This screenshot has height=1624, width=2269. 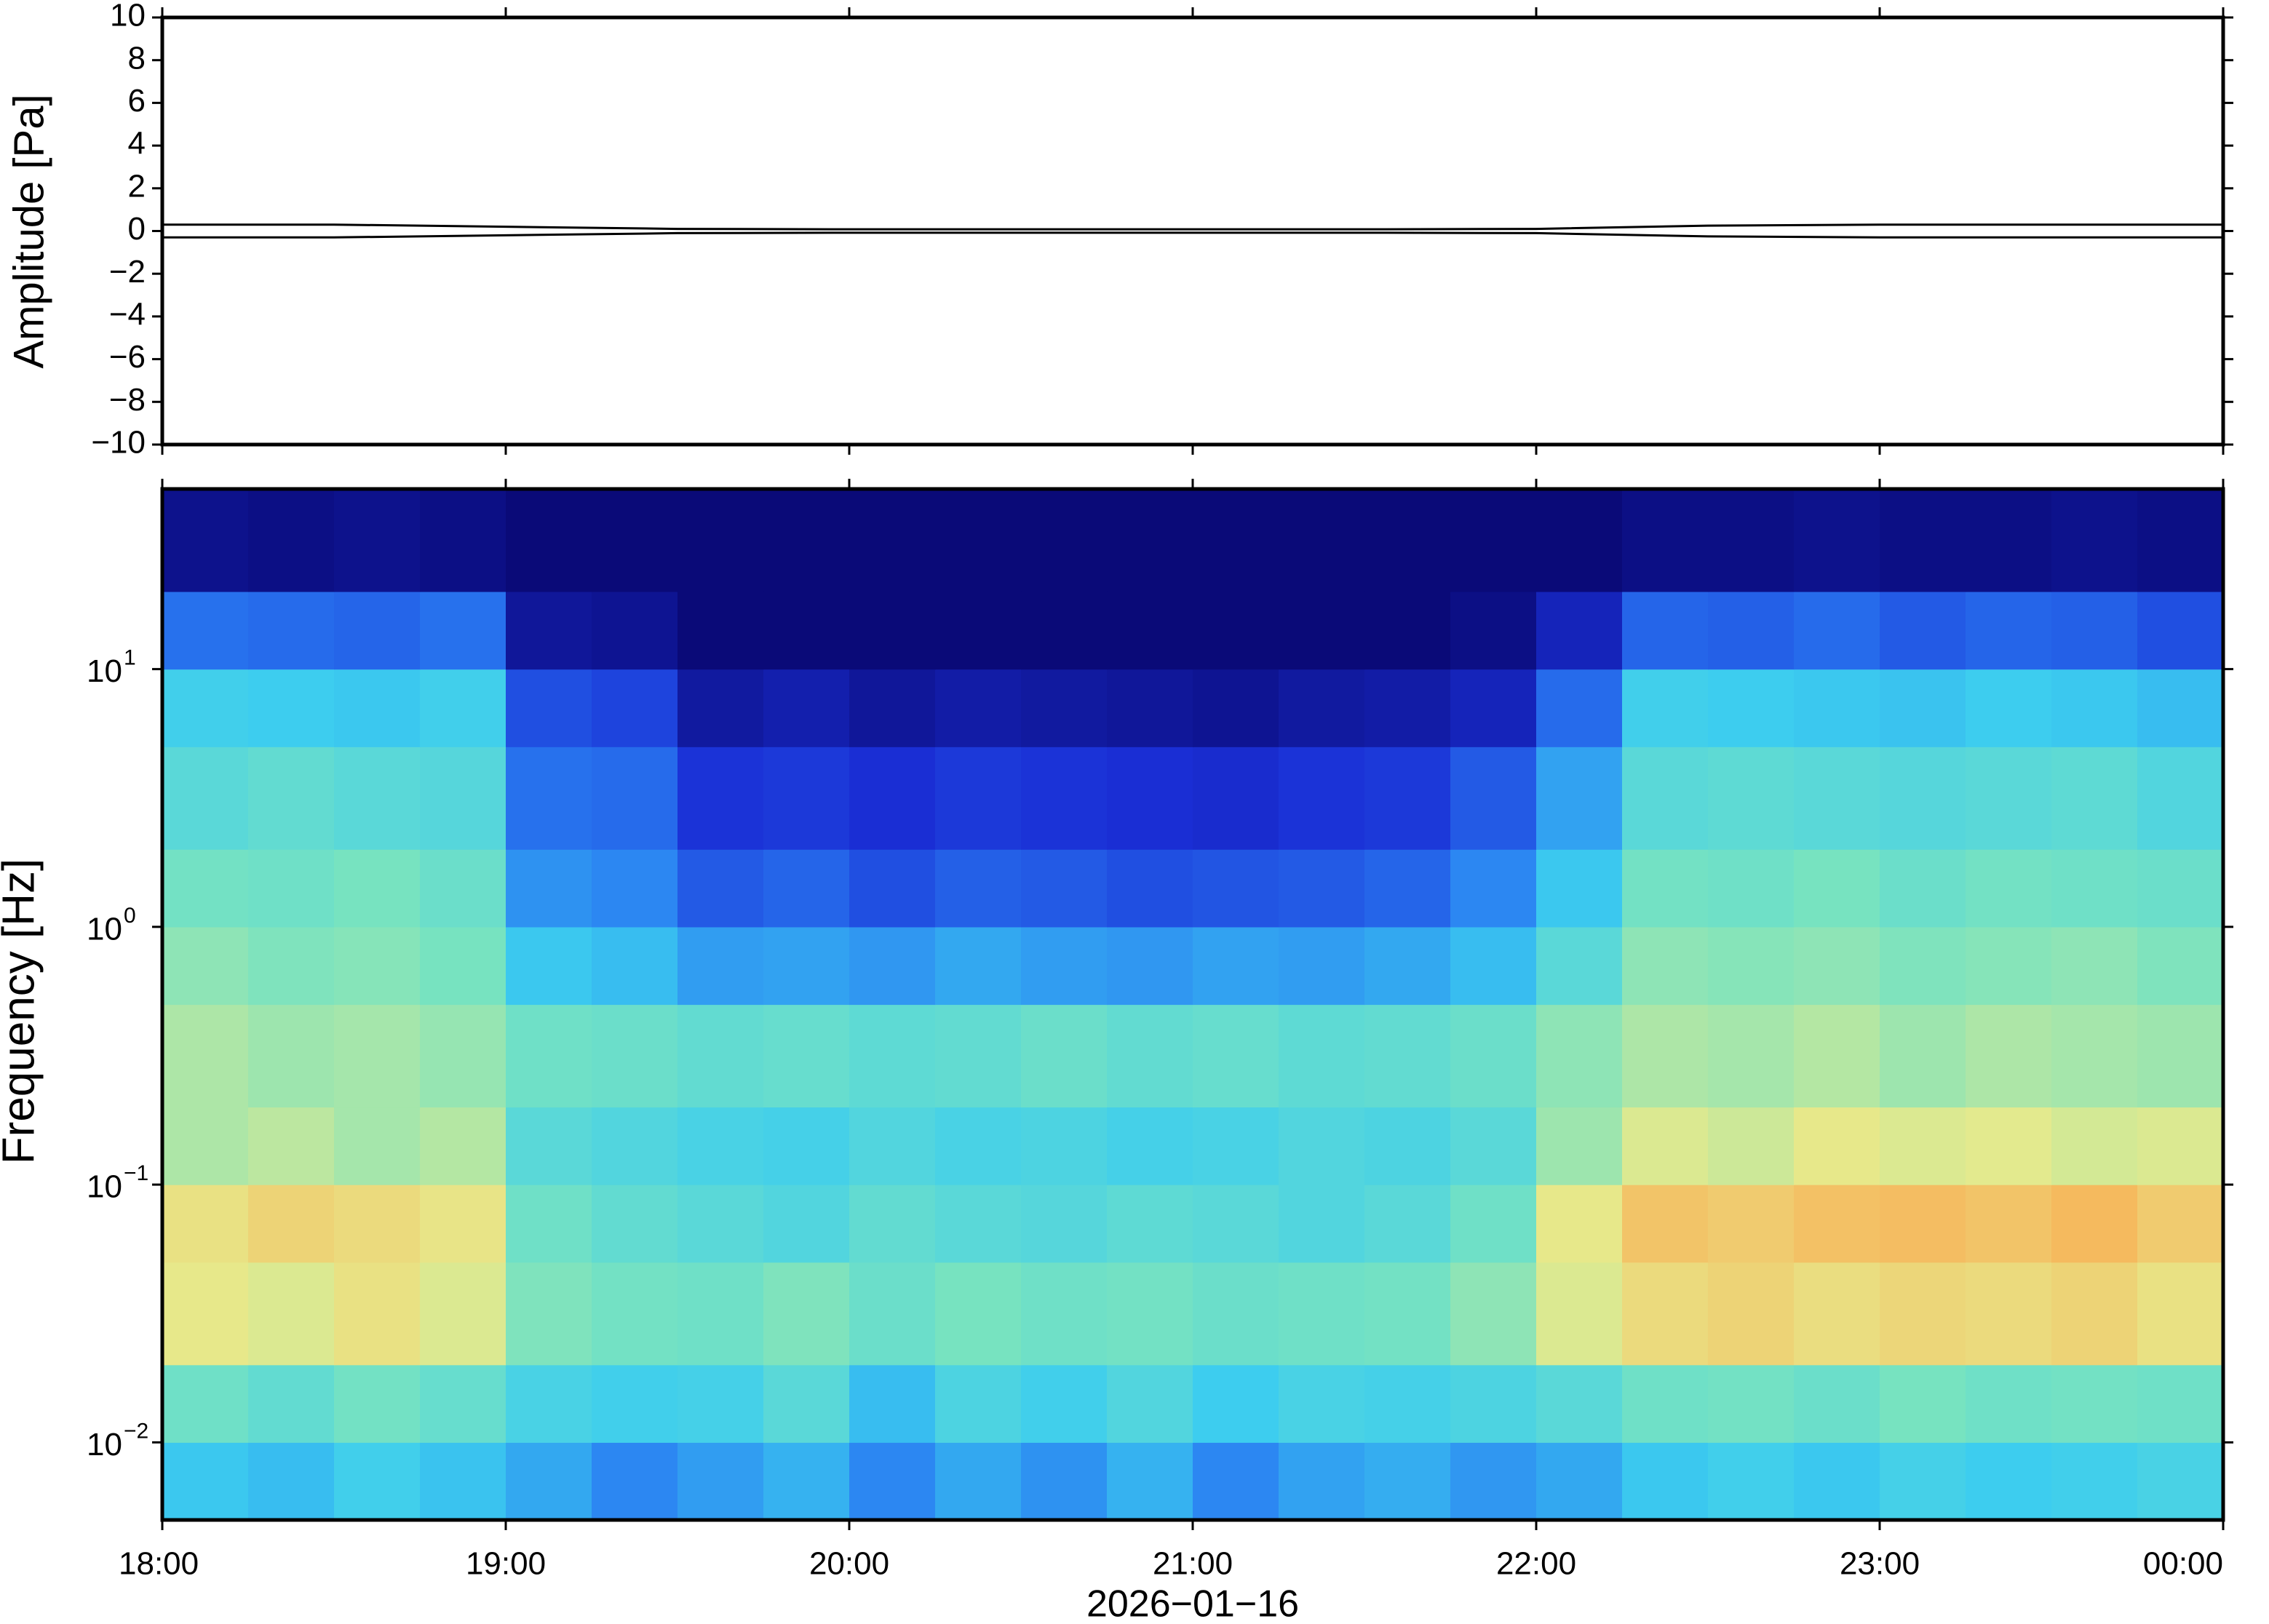 I want to click on y-tick-label: 0, so click(x=137, y=229).